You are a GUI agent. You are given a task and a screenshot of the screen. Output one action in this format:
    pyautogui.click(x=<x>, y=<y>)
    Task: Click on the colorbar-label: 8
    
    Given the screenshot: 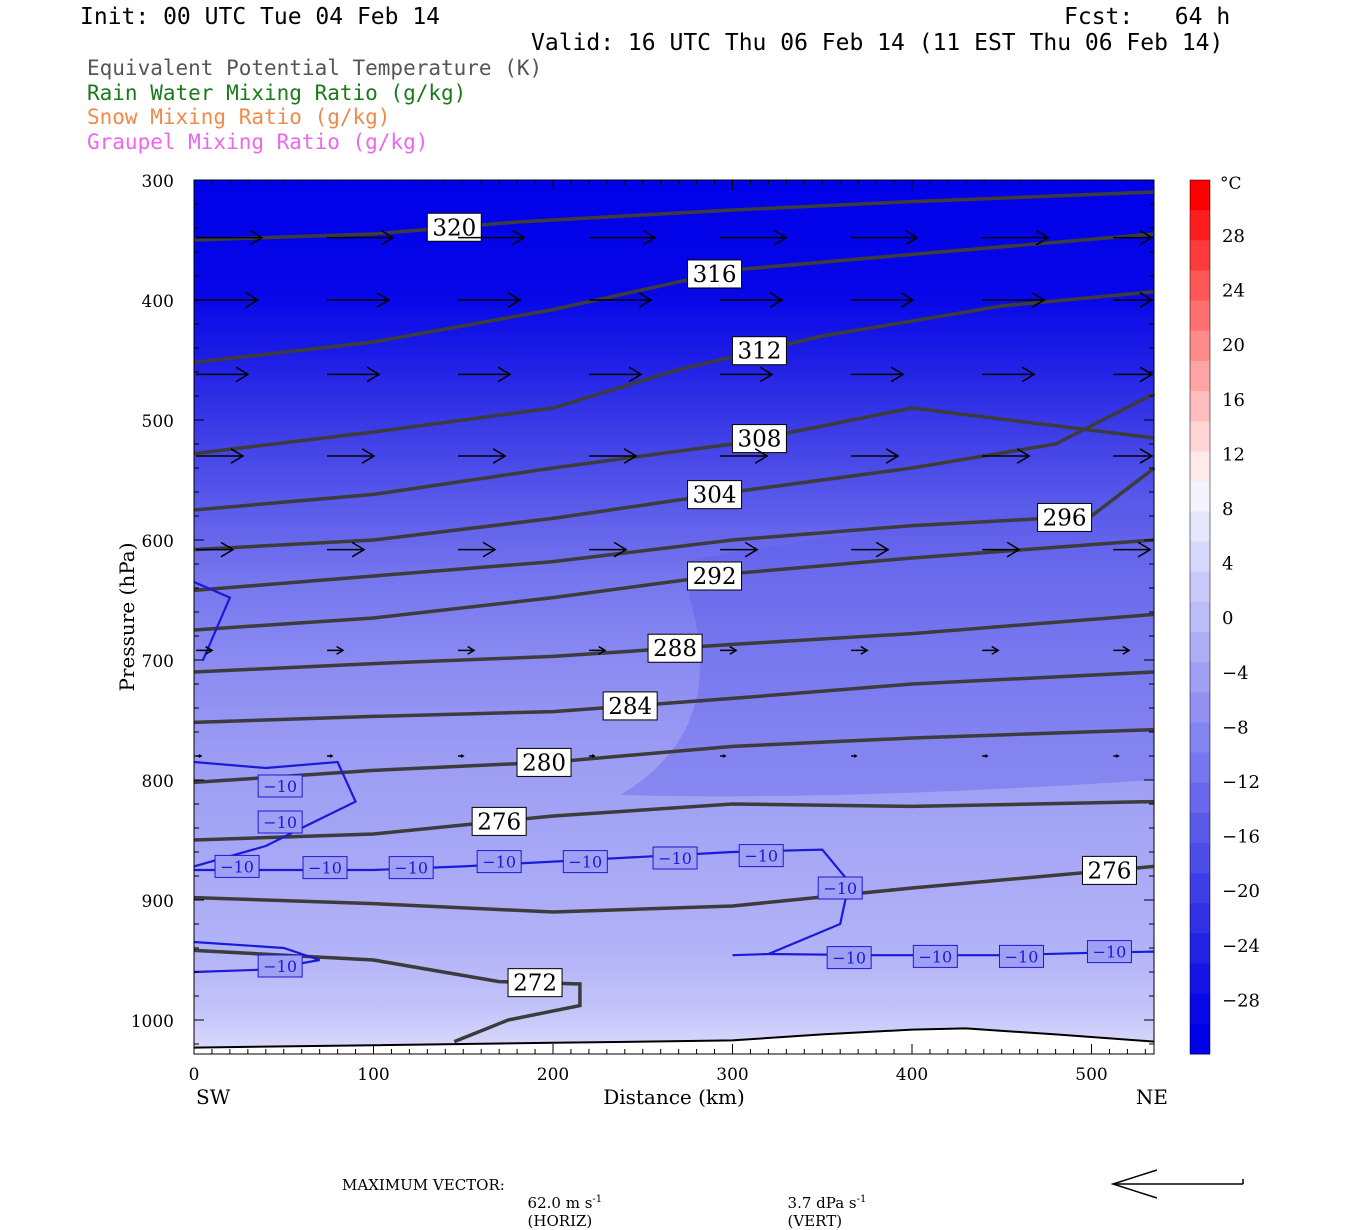 What is the action you would take?
    pyautogui.click(x=1227, y=509)
    